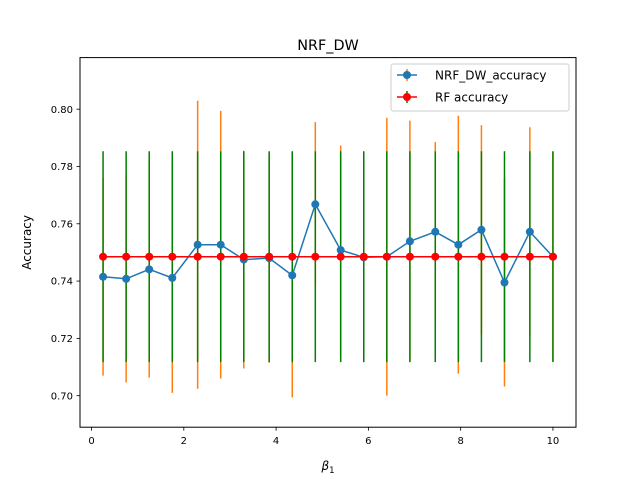  What do you see at coordinates (62, 282) in the screenshot?
I see `y-tick-label: 0.74` at bounding box center [62, 282].